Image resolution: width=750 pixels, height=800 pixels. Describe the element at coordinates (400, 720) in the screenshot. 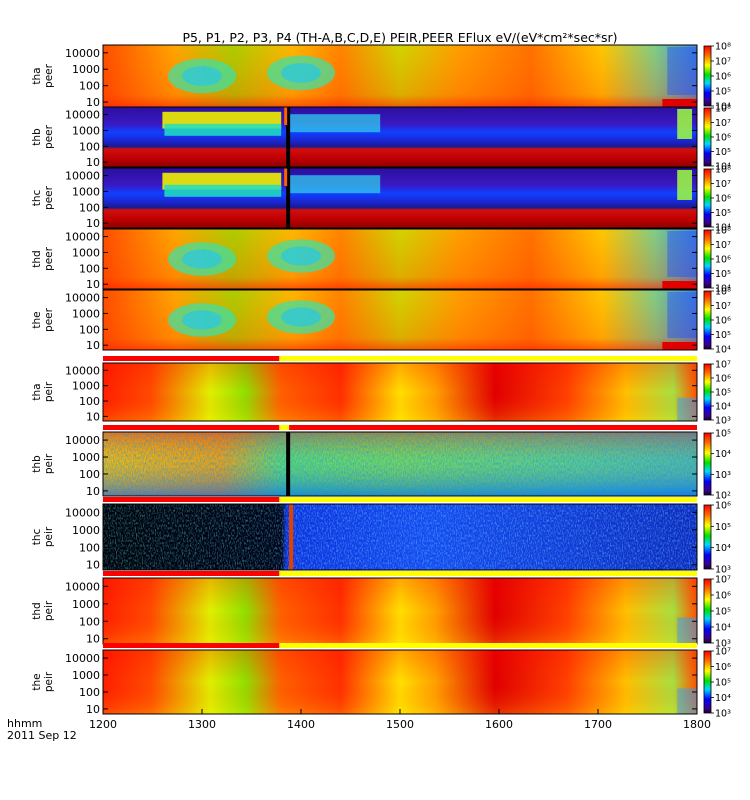

I see `time-axis: 1200 1300 1400 1500 1600 1700 1800` at that location.